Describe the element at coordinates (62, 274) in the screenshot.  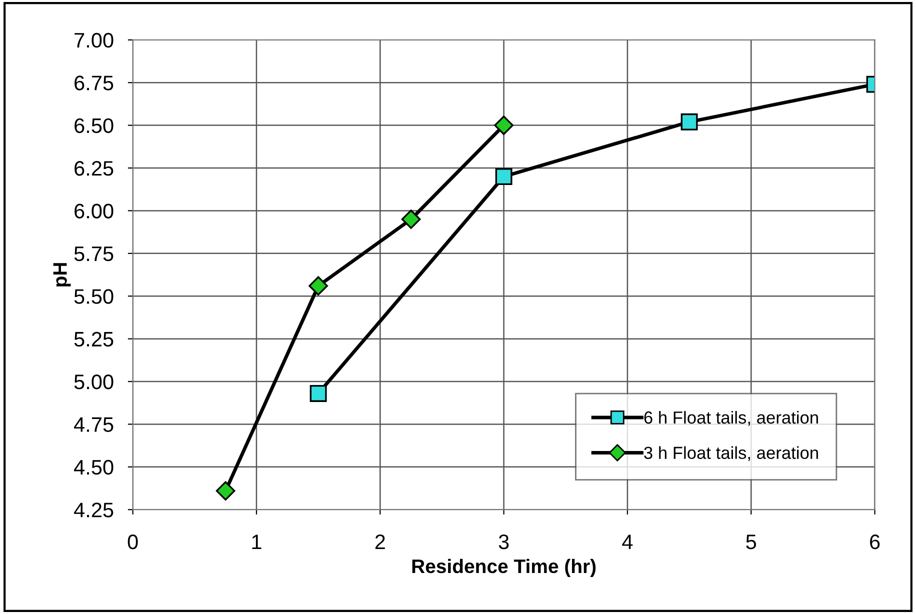
I see `y-axis-title: pH` at that location.